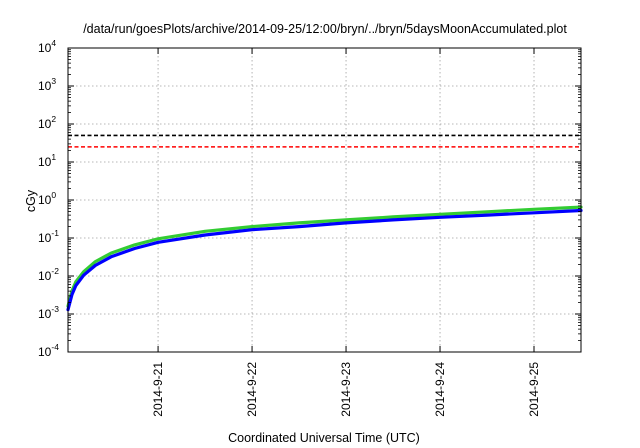 Image resolution: width=640 pixels, height=448 pixels. I want to click on reference-lines, so click(324, 141).